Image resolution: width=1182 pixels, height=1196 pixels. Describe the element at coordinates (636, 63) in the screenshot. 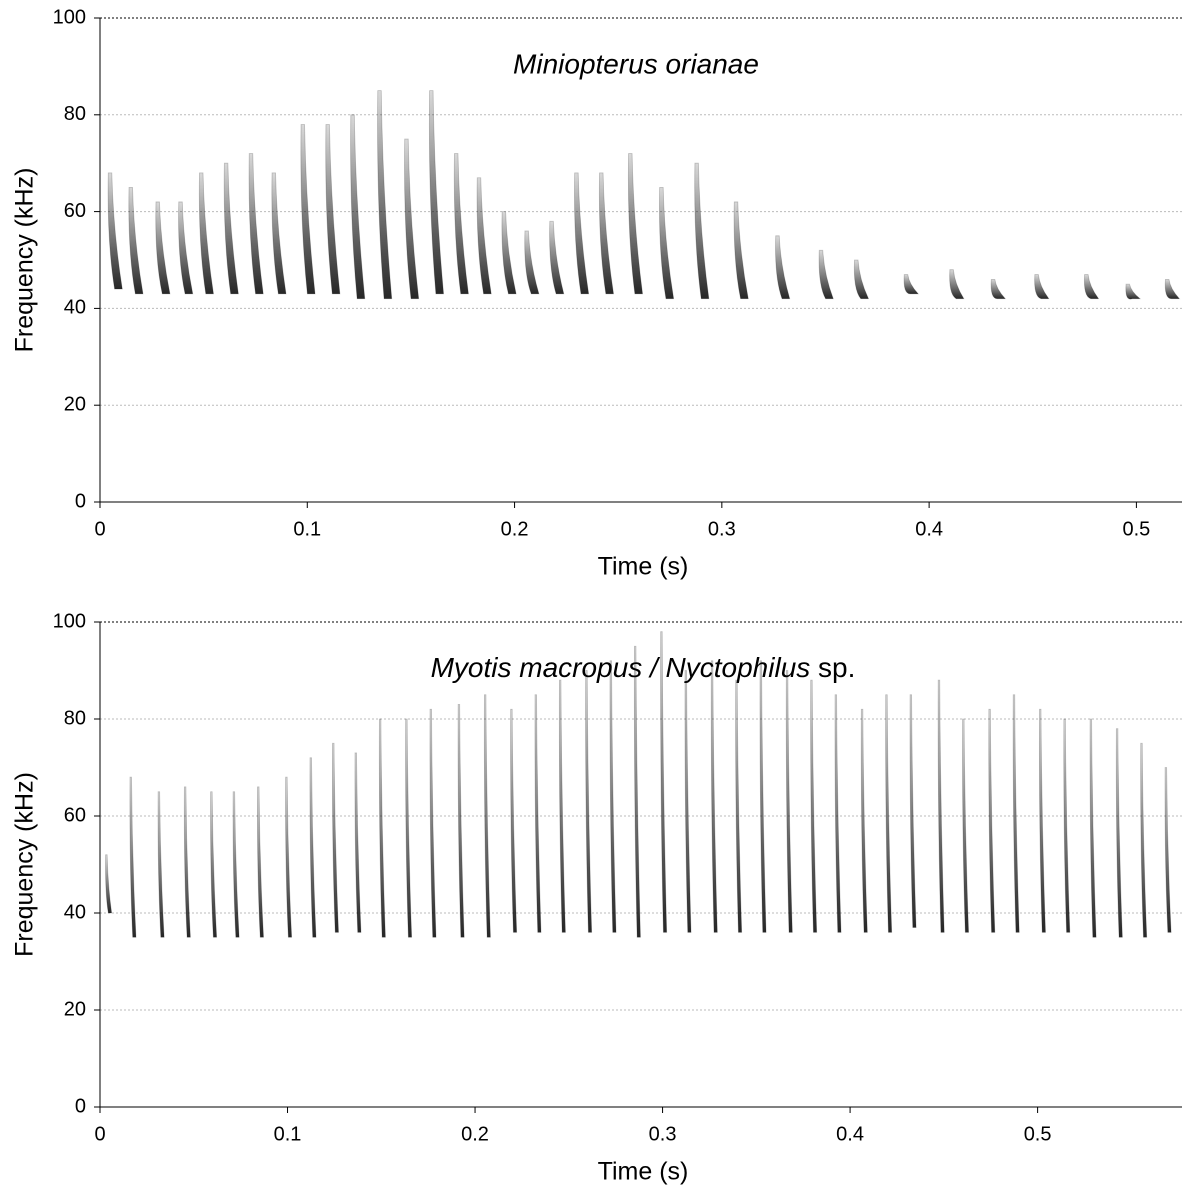

I see `panel-title: Miniopterus orianae` at that location.